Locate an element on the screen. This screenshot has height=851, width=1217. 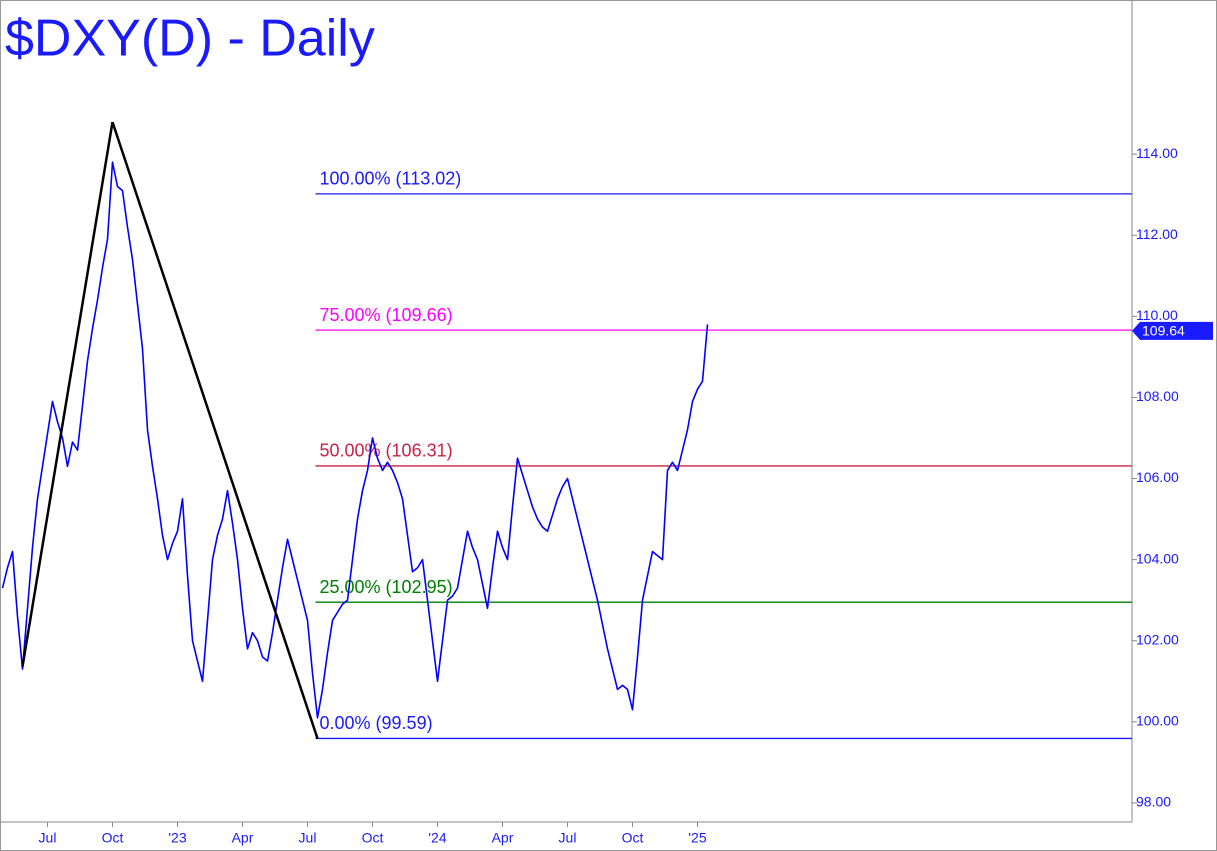
y-tick-label: 106.00 is located at coordinates (1157, 477).